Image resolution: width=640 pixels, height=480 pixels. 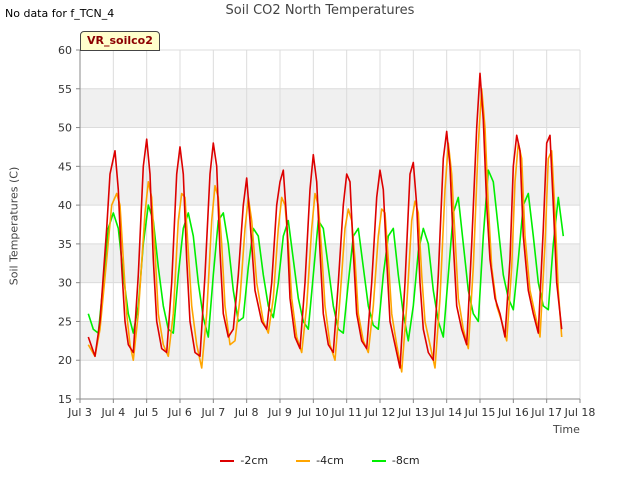 What do you see at coordinates (378, 460) in the screenshot?
I see `legend-swatch-8cm` at bounding box center [378, 460].